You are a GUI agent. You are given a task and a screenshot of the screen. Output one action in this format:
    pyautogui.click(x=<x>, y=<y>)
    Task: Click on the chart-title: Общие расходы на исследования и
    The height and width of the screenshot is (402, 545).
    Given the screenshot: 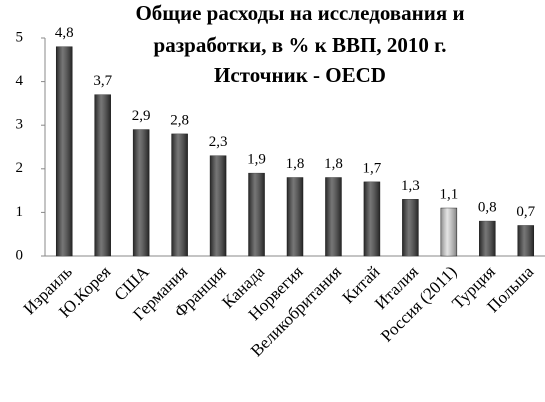 What is the action you would take?
    pyautogui.click(x=299, y=13)
    